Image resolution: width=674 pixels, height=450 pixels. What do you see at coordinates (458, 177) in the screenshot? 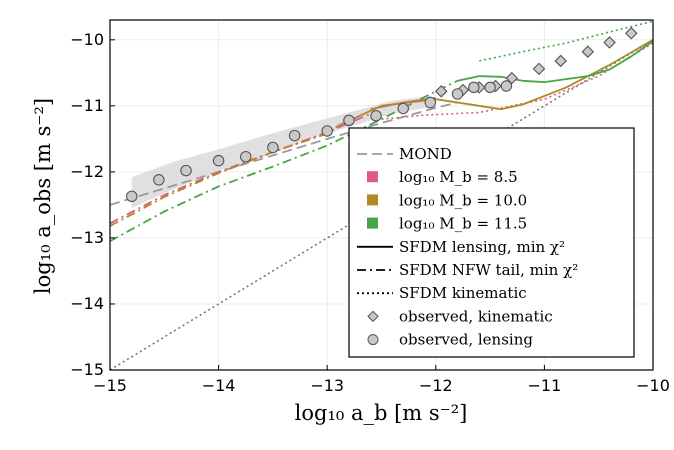
I see `legend-label-1: log₁₀ M_b = 8.5` at bounding box center [458, 177].